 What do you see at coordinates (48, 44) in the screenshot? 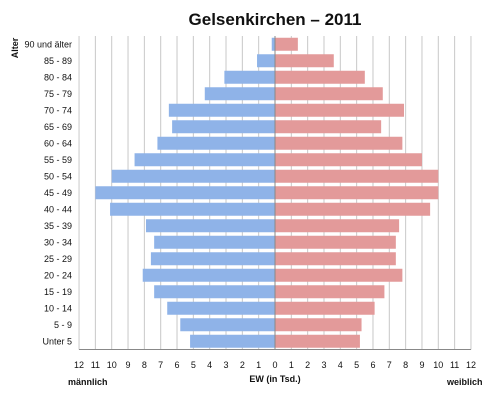
I see `category-label: 90 und älter` at bounding box center [48, 44].